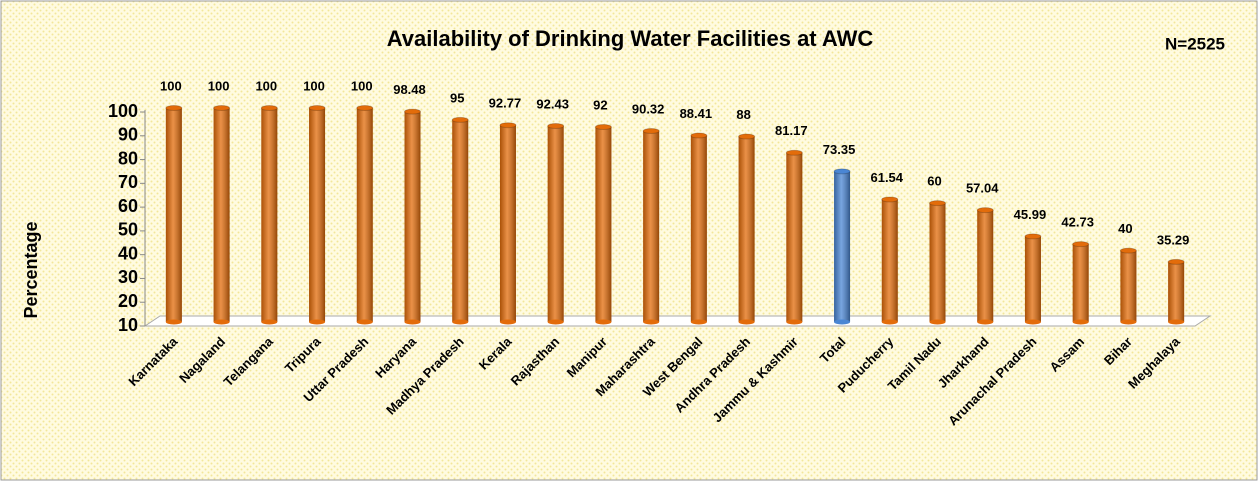 The height and width of the screenshot is (483, 1260). I want to click on value-label: 88, so click(743, 114).